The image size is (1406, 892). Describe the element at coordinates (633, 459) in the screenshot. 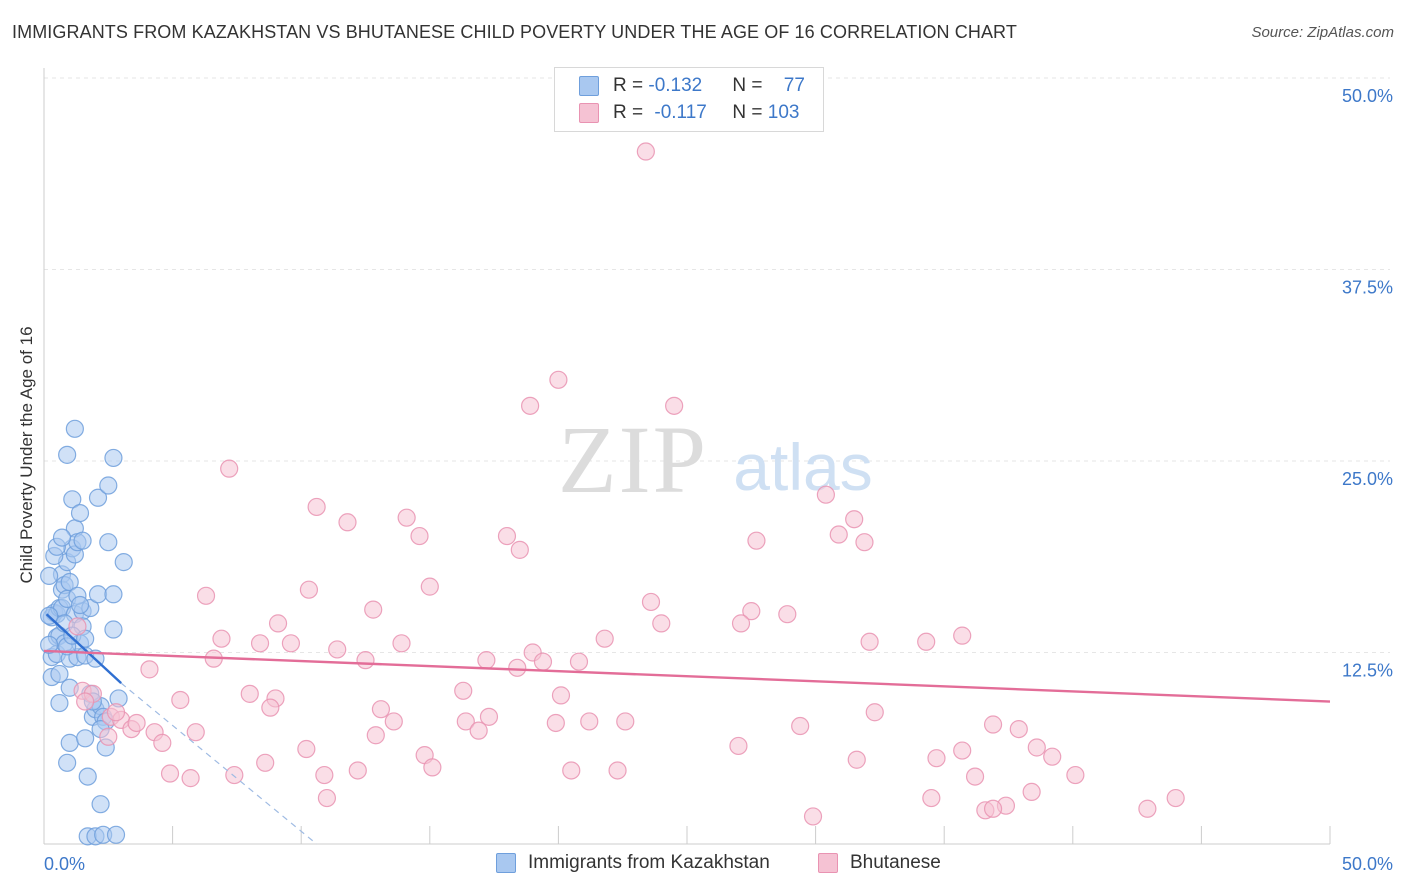

I see `watermark-zip: ZIP` at that location.